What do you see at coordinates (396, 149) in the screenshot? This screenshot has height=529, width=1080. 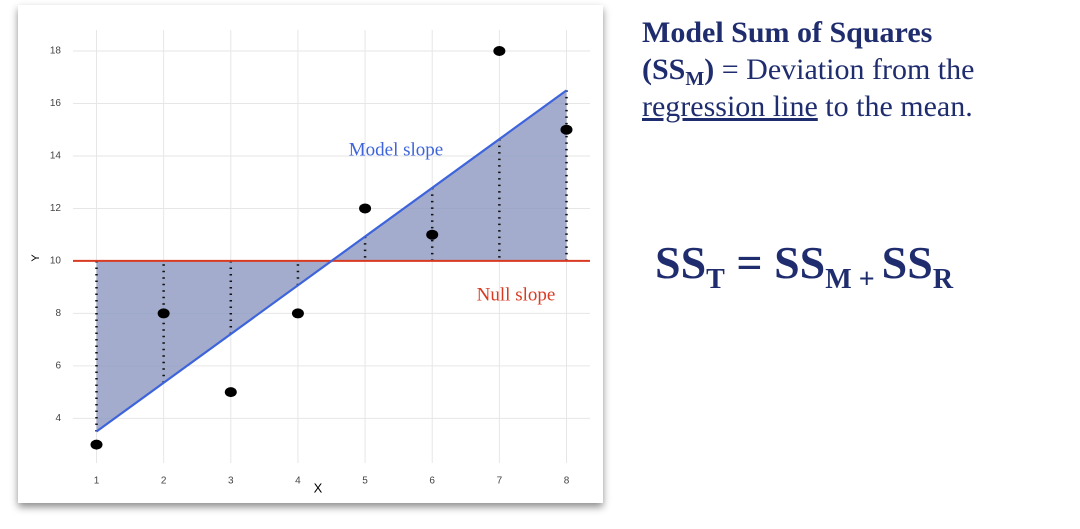 I see `annotation: Model slope` at bounding box center [396, 149].